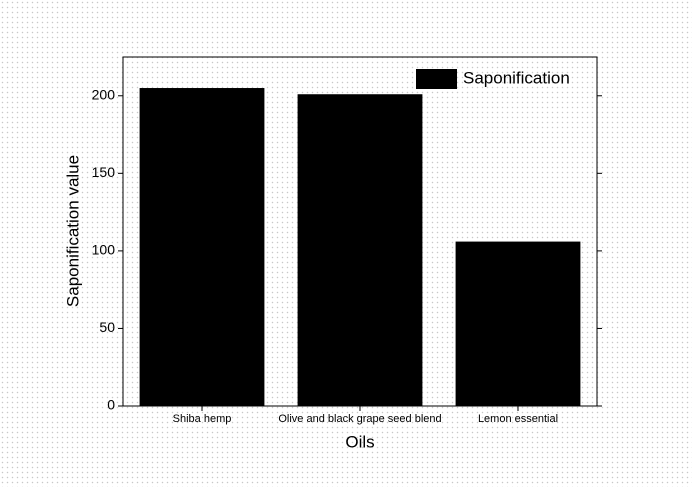  Describe the element at coordinates (202, 419) in the screenshot. I see `x-tick-label: Shiba hemp` at that location.